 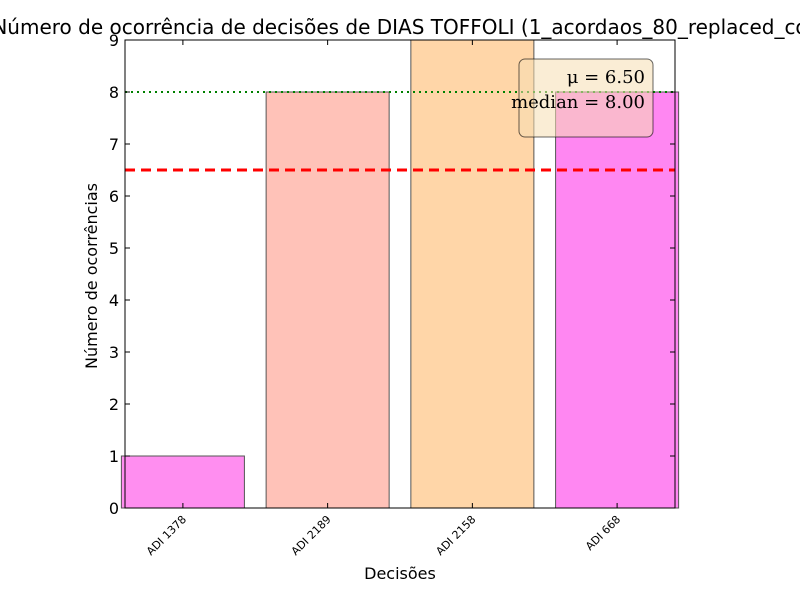 What do you see at coordinates (114, 508) in the screenshot?
I see `y-tick-label: 0` at bounding box center [114, 508].